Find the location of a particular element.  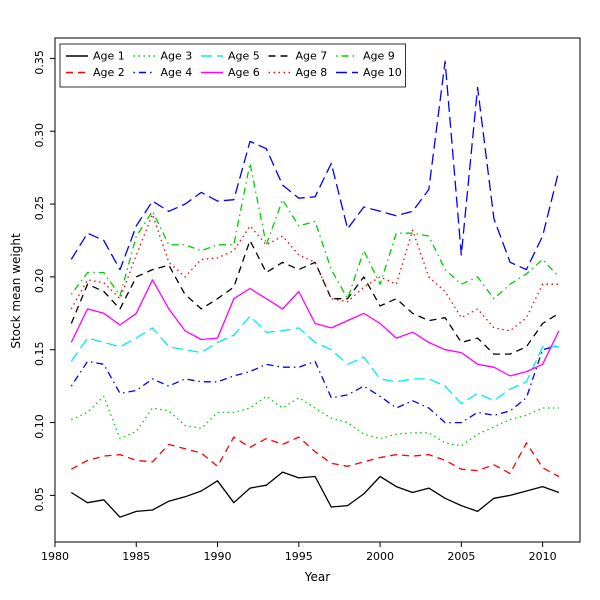

legend-item-age-7: Age 7 is located at coordinates (298, 56).